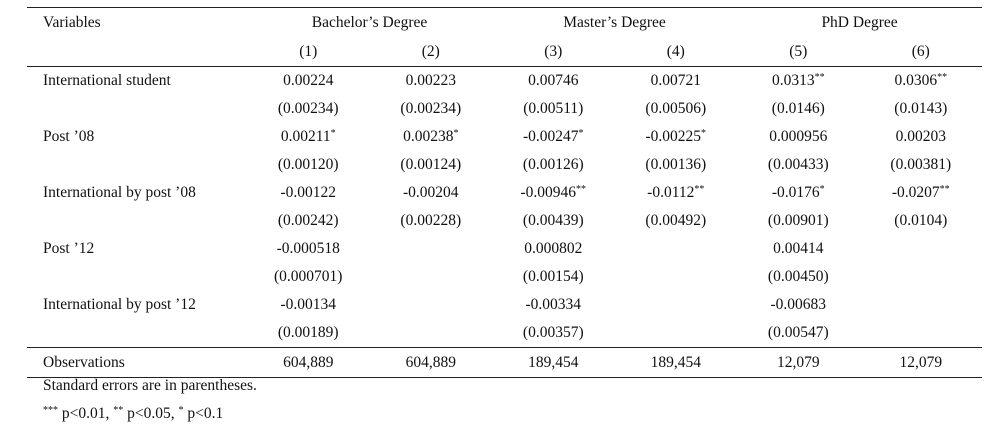 The width and height of the screenshot is (996, 433). I want to click on standard-error-cell: (0.00511), so click(553, 108).